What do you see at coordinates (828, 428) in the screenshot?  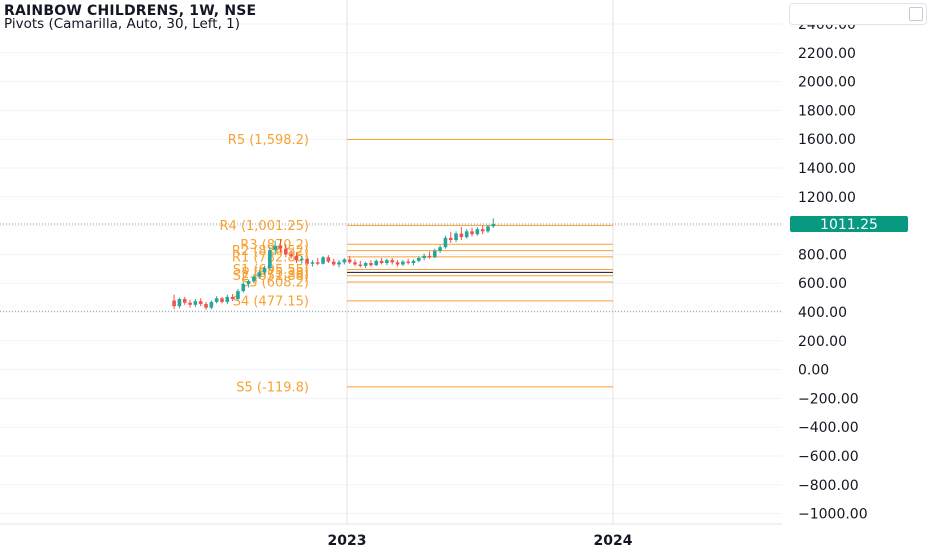 I see `price-tick-label: −400.00` at bounding box center [828, 428].